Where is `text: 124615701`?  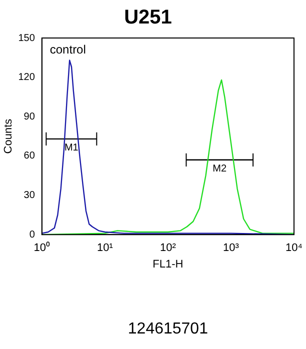
text: 124615701 is located at coordinates (168, 329).